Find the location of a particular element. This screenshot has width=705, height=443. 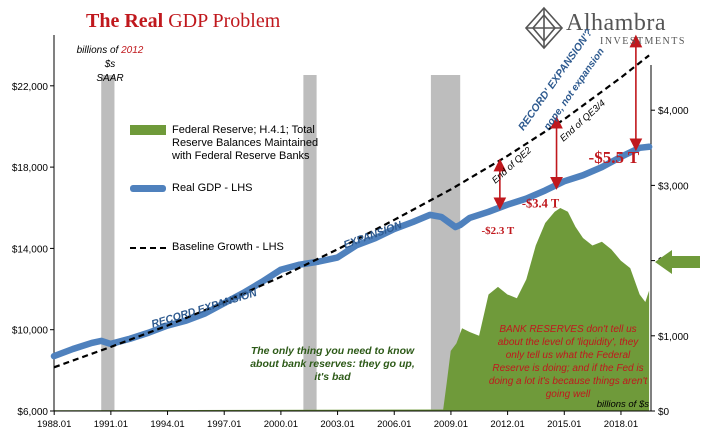

right-axis-unit-label: billions of $s is located at coordinates (623, 404).